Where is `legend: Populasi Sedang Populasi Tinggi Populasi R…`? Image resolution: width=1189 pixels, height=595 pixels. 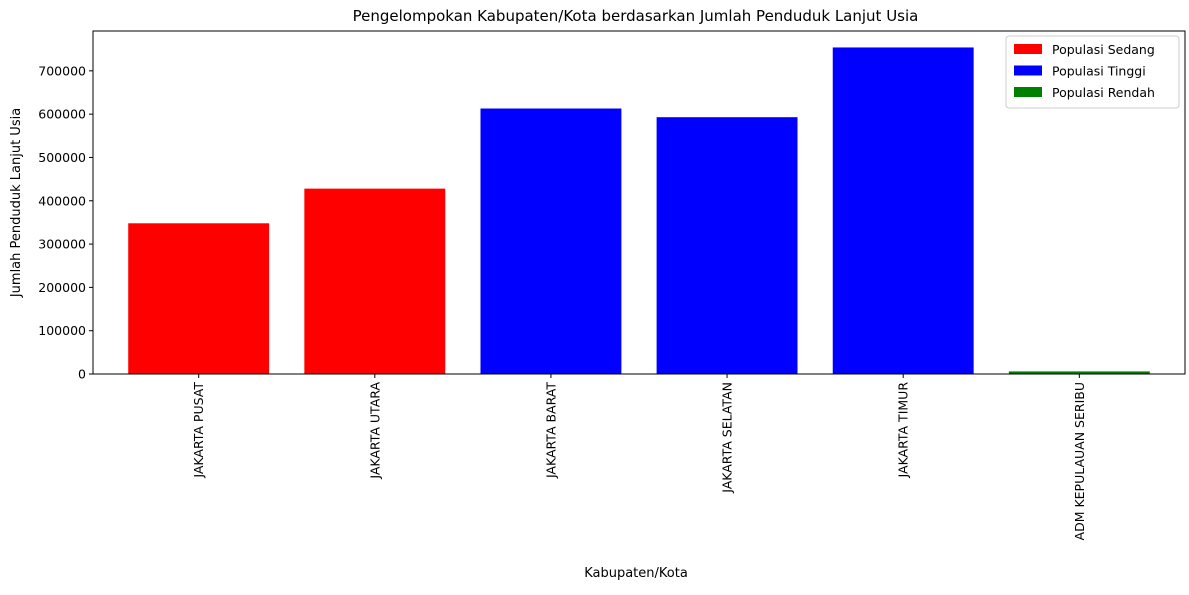 legend: Populasi Sedang Populasi Tinggi Populasi R… is located at coordinates (1092, 72).